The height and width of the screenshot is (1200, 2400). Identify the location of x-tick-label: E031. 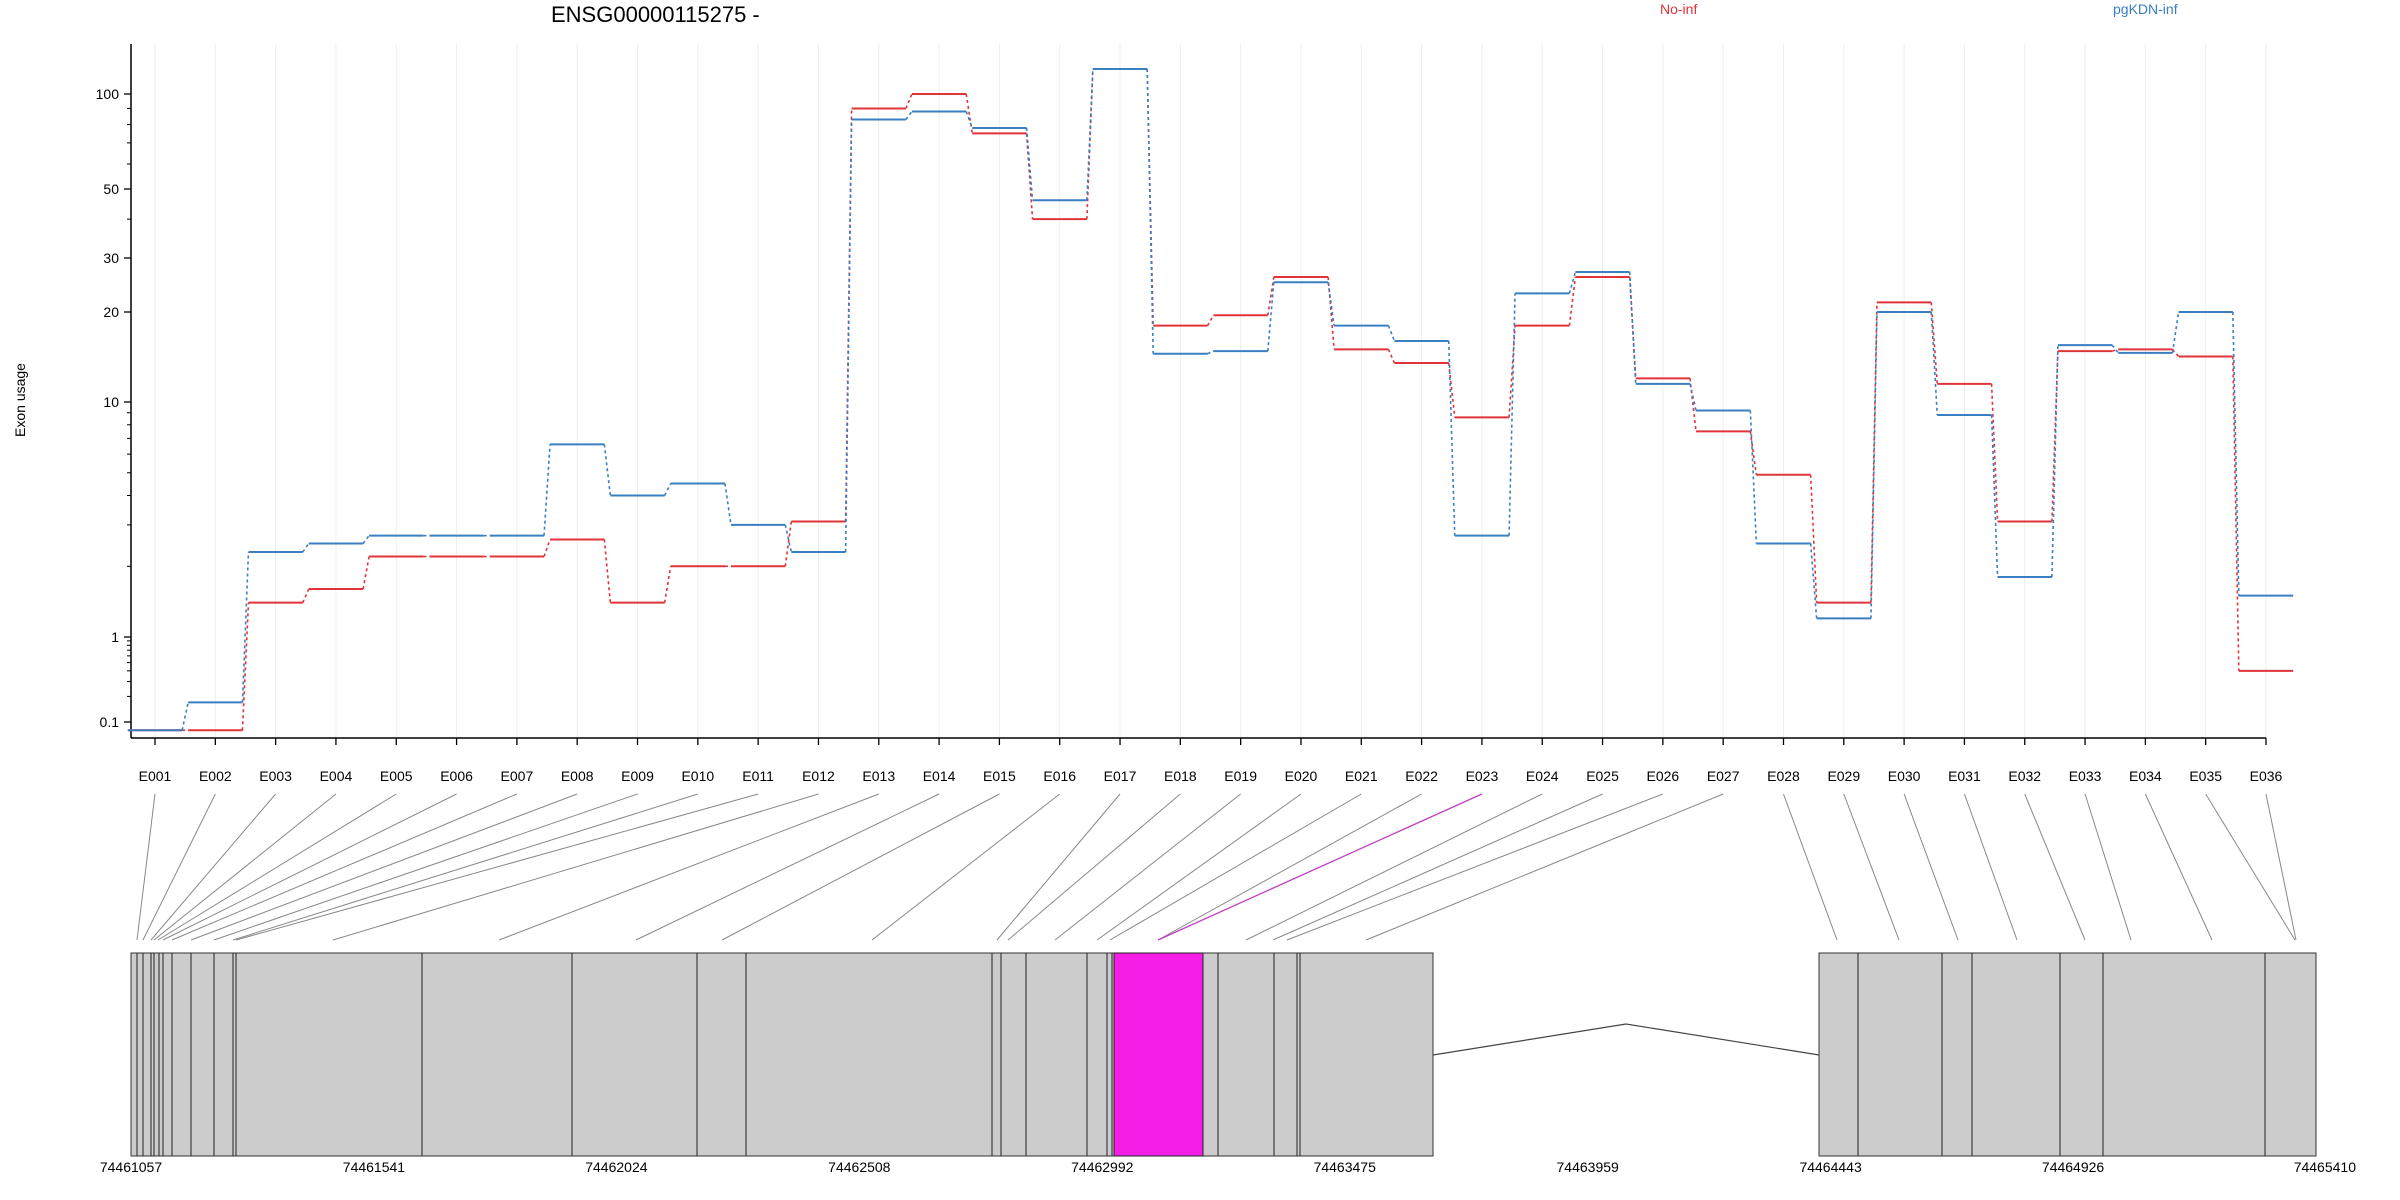
(1964, 776).